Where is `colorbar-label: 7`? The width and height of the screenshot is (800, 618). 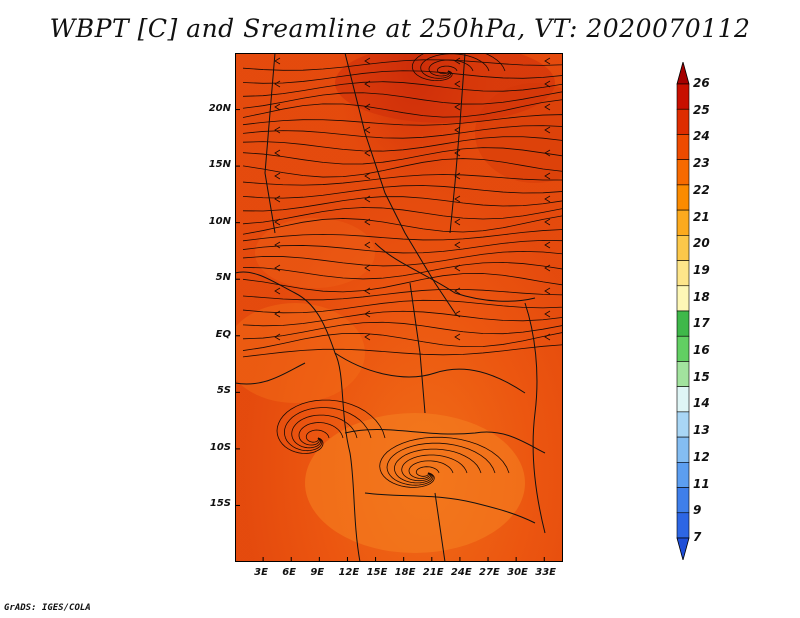
colorbar-label: 7 is located at coordinates (697, 537).